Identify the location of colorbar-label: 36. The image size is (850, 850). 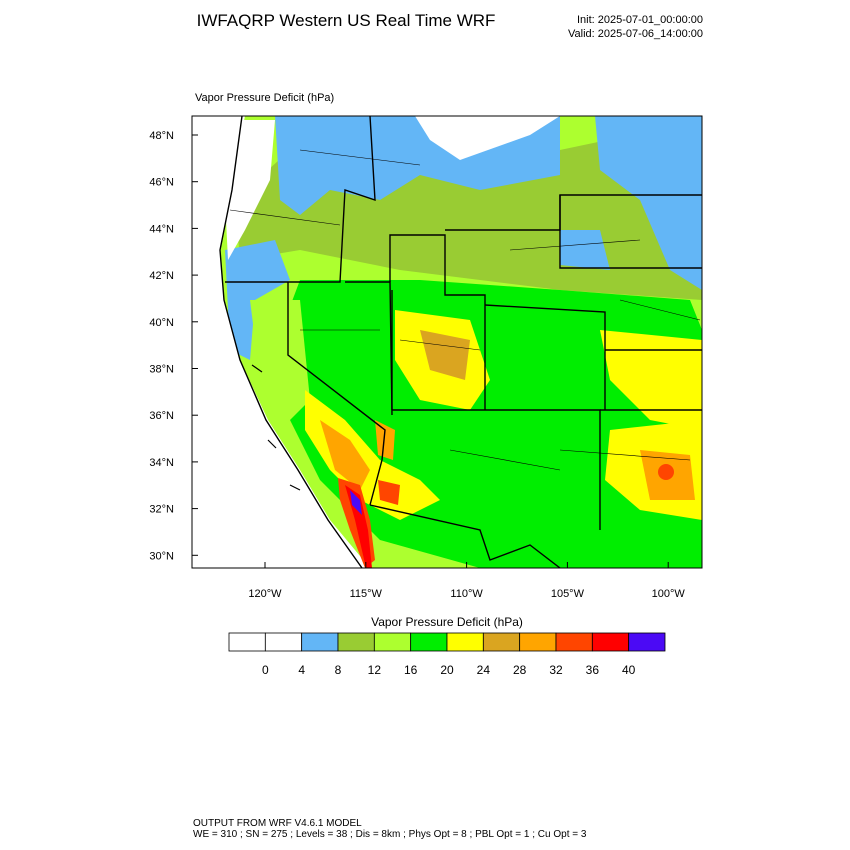
(593, 670).